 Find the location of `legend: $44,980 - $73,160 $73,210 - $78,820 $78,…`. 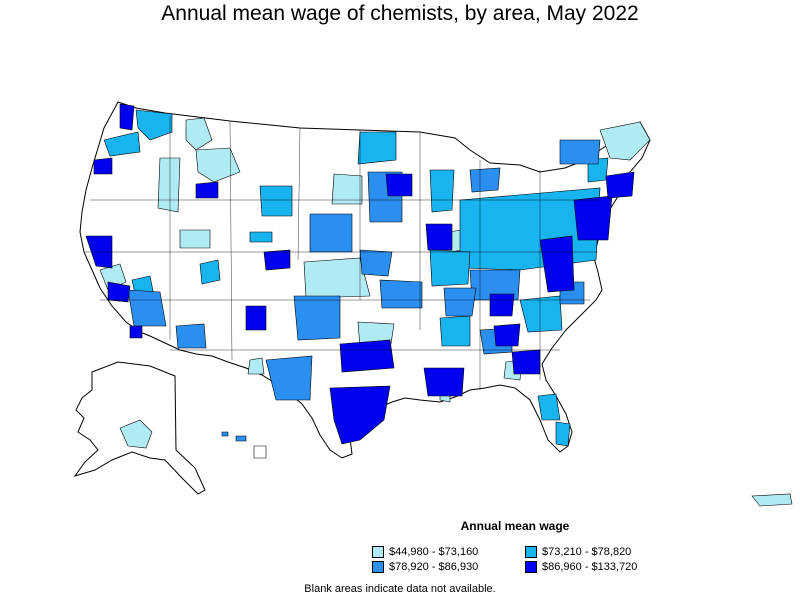

legend: $44,980 - $73,160 $73,210 - $78,820 $78,… is located at coordinates (522, 561).